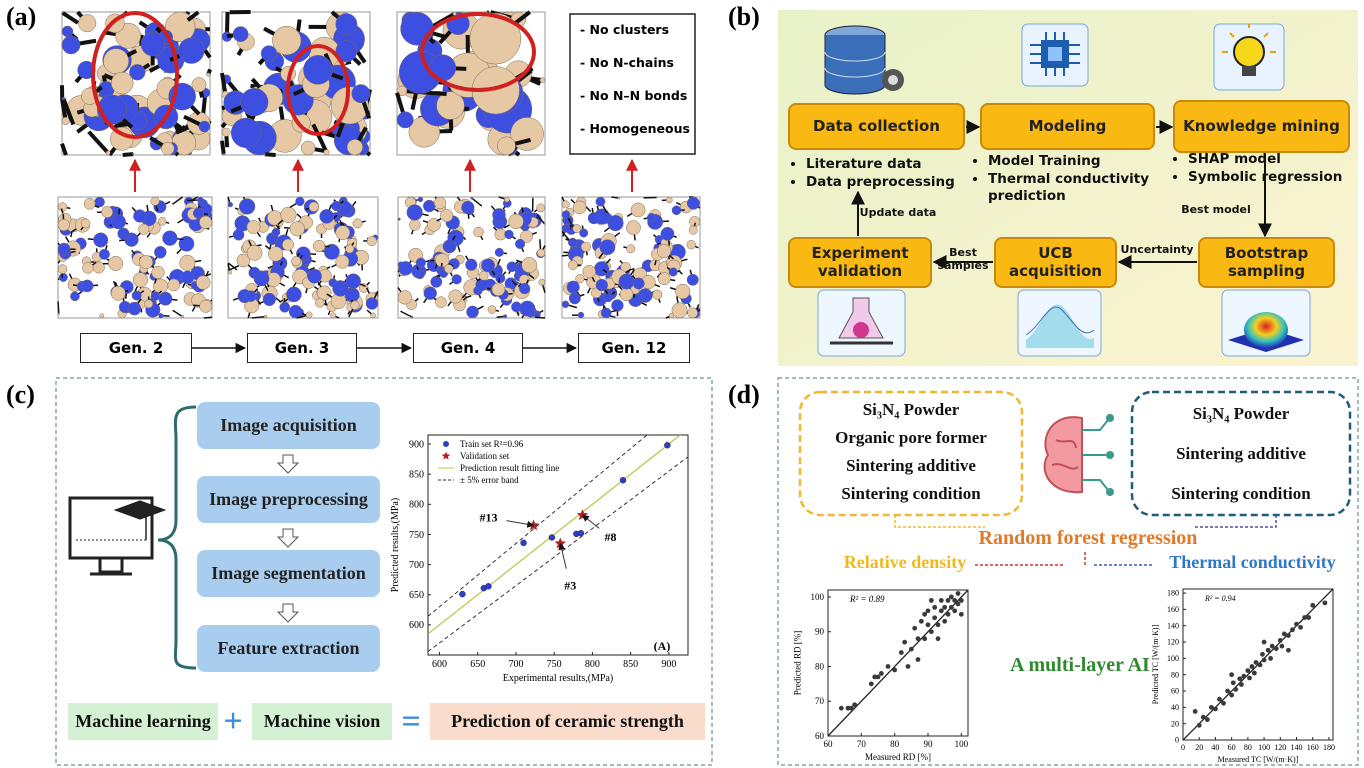 Image resolution: width=1364 pixels, height=768 pixels. Describe the element at coordinates (861, 323) in the screenshot. I see `flask-icon` at that location.